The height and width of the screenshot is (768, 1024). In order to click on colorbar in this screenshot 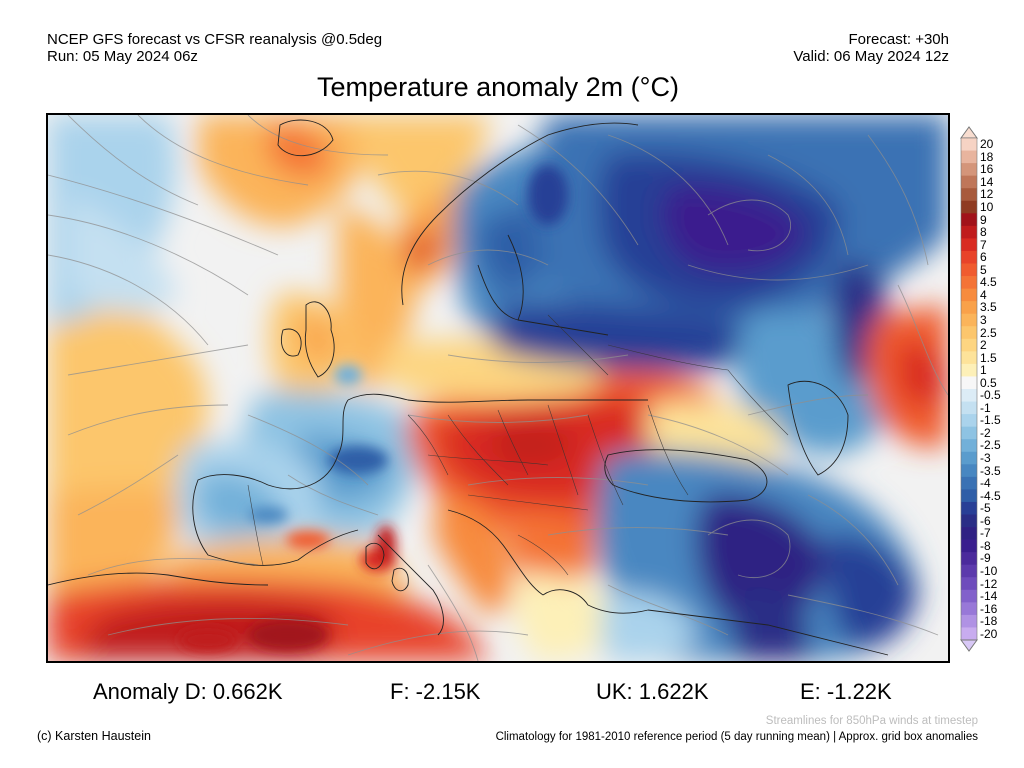, I will do `click(969, 389)`.